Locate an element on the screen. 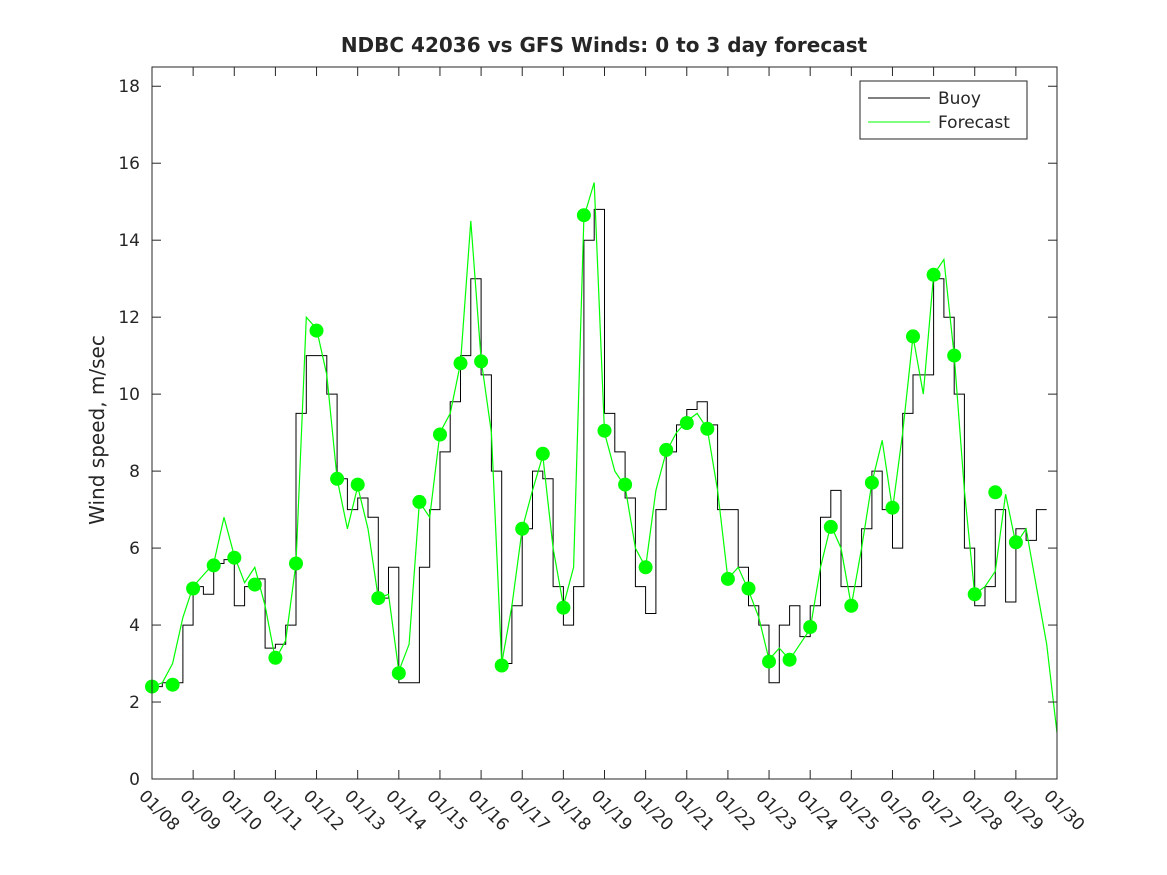 This screenshot has width=1167, height=875. x-tick-label: 01/28 is located at coordinates (981, 810).